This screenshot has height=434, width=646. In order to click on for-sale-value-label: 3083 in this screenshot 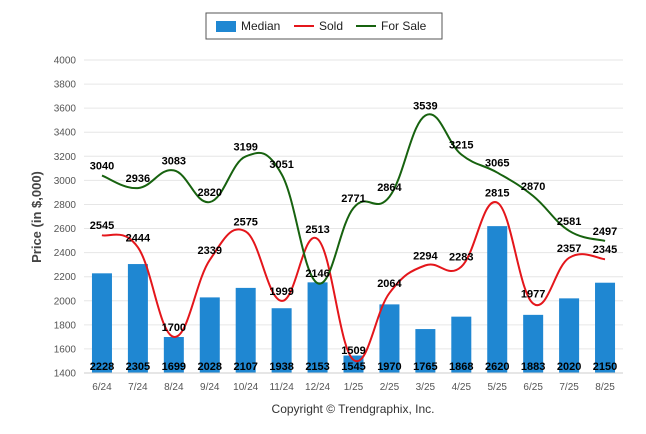, I will do `click(174, 161)`.